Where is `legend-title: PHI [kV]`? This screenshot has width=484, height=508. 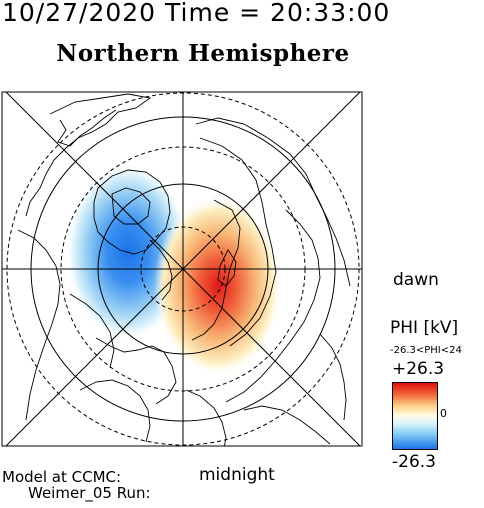 legend-title: PHI [kV] is located at coordinates (424, 328).